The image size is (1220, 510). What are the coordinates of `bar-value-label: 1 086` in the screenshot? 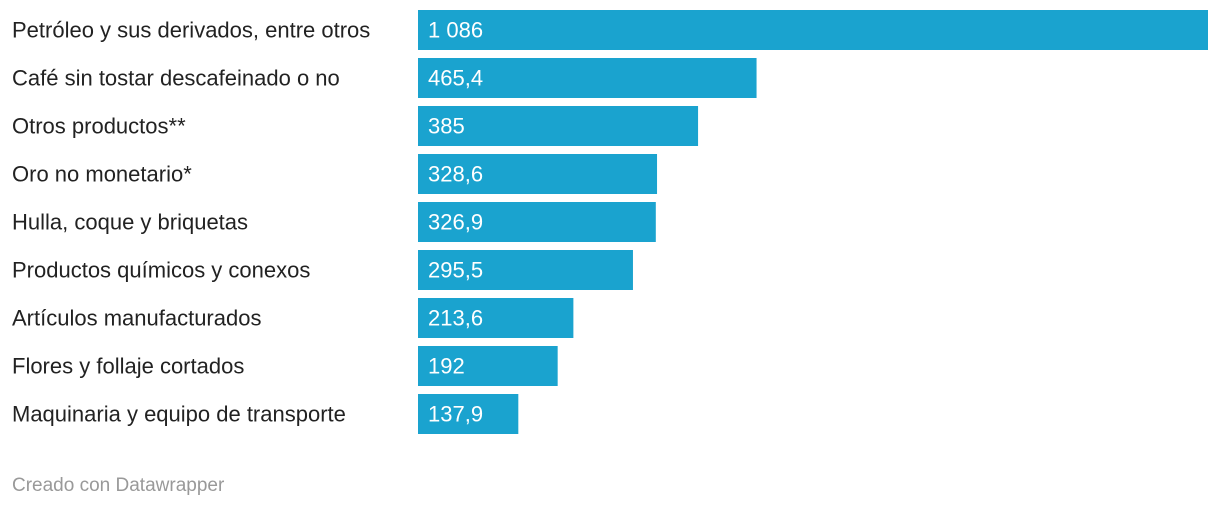 It's located at (455, 30).